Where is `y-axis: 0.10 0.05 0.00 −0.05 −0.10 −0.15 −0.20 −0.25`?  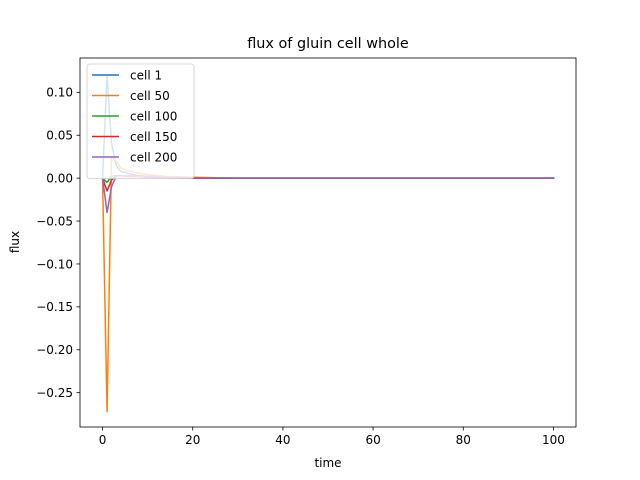 y-axis: 0.10 0.05 0.00 −0.05 −0.10 −0.15 −0.20 −0.25 is located at coordinates (58, 243).